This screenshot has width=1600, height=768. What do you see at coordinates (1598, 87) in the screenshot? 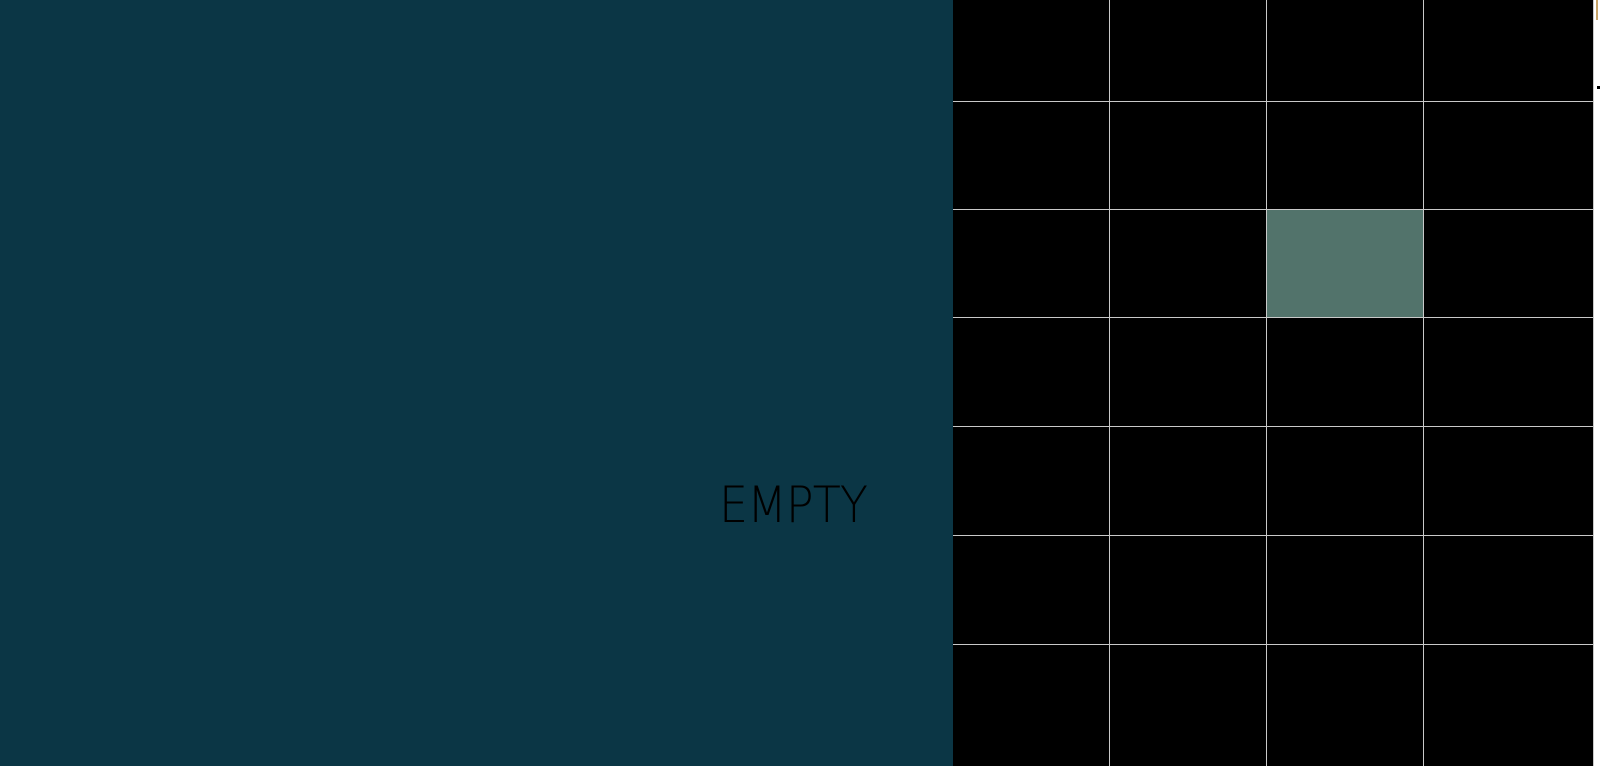
I see `edge-dot-icon` at bounding box center [1598, 87].